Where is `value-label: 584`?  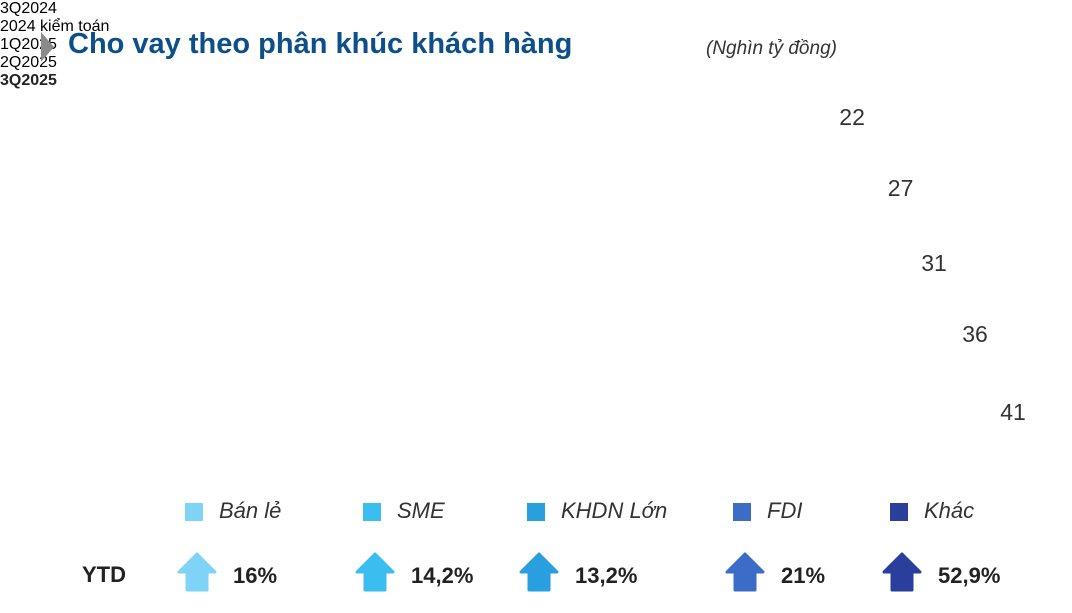
value-label: 584 is located at coordinates (768, 333).